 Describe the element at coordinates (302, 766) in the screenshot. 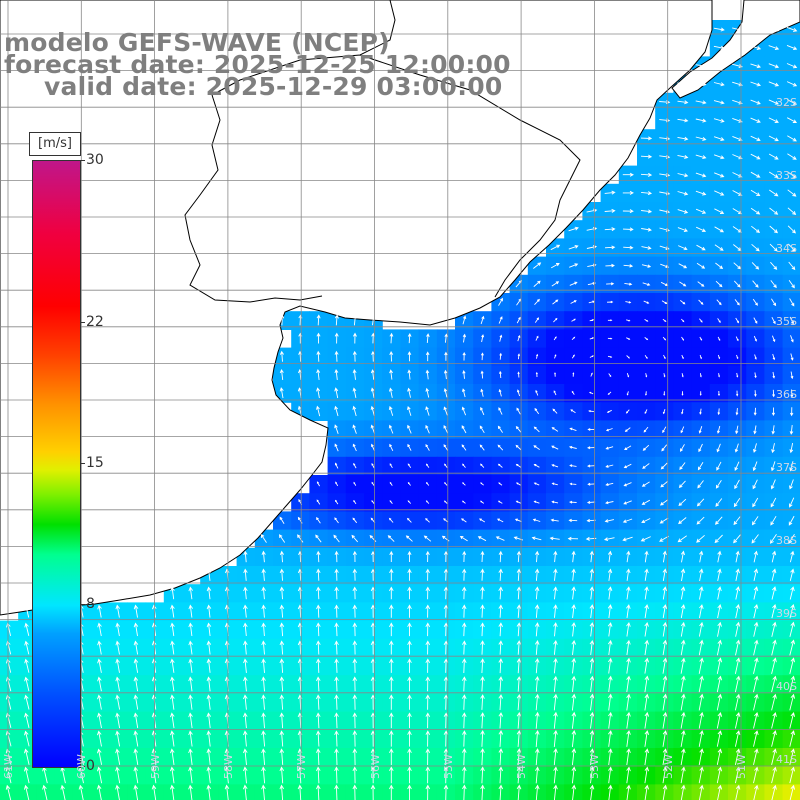

I see `longitude-label: 57W` at that location.